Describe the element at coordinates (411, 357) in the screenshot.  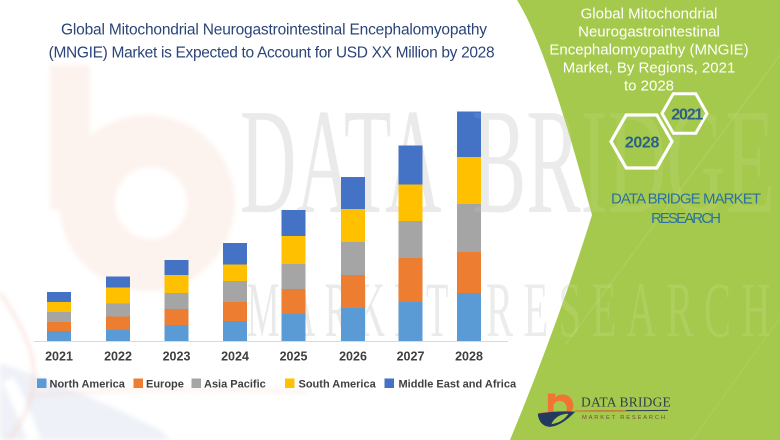
I see `svg-text: 2027` at that location.